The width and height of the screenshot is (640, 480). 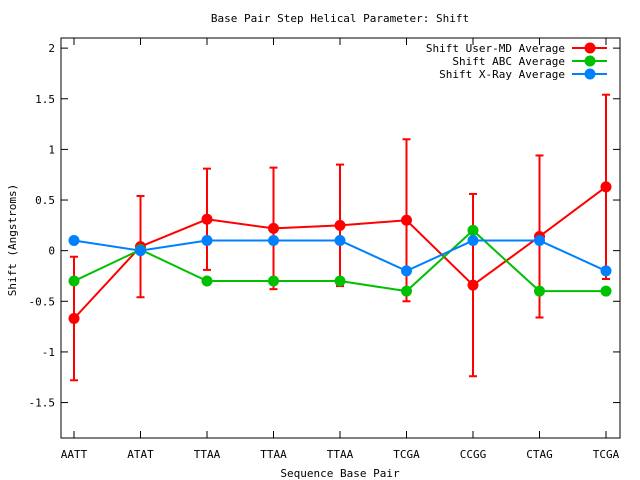 I want to click on legend-label: Shift ABC Average, so click(x=508, y=61).